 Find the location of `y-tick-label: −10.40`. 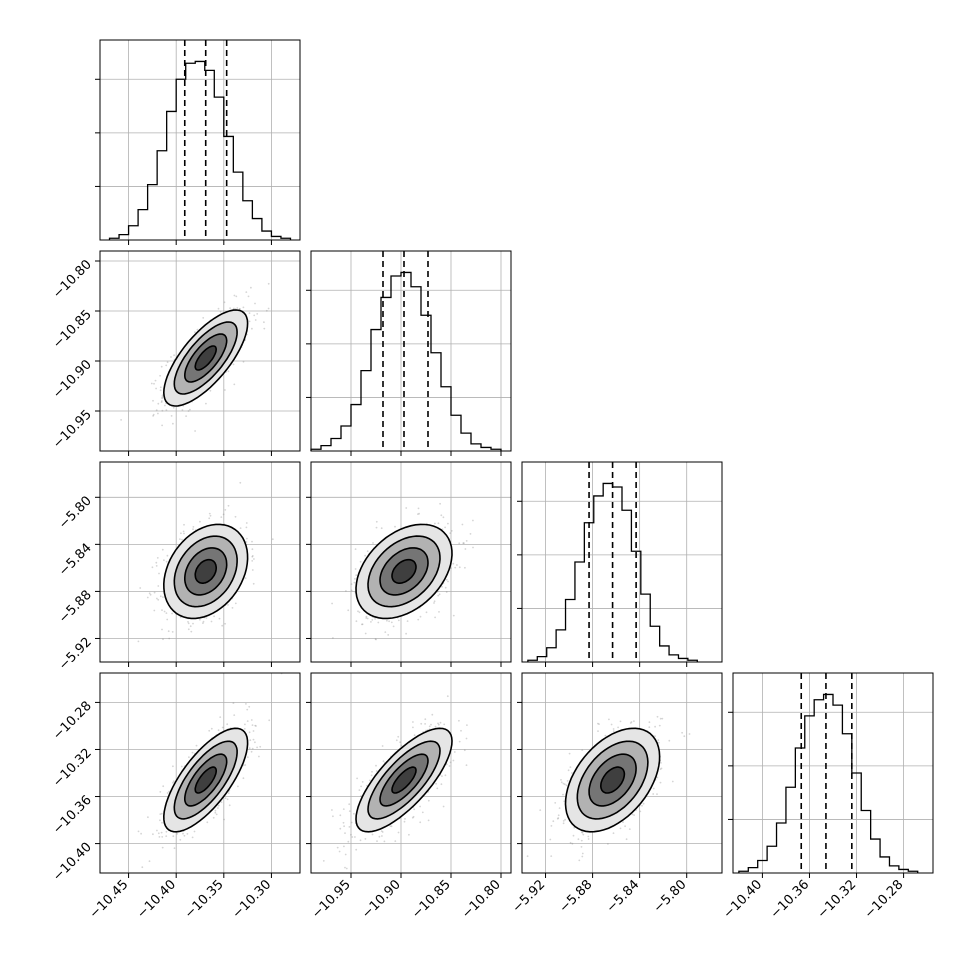

y-tick-label: −10.40 is located at coordinates (72, 862).